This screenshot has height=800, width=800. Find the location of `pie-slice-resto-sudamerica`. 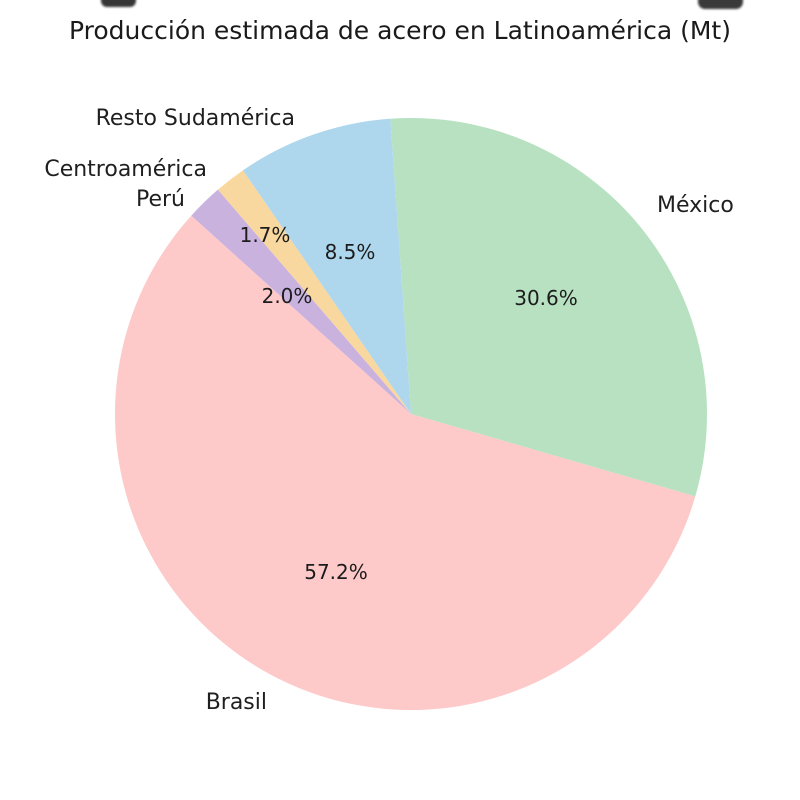

pie-slice-resto-sudamerica is located at coordinates (326, 266).